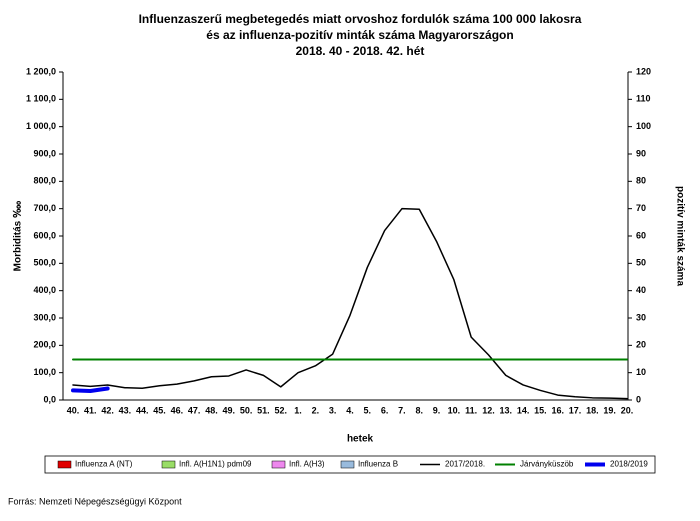 The width and height of the screenshot is (700, 521). I want to click on x-tick-label: 50., so click(246, 410).